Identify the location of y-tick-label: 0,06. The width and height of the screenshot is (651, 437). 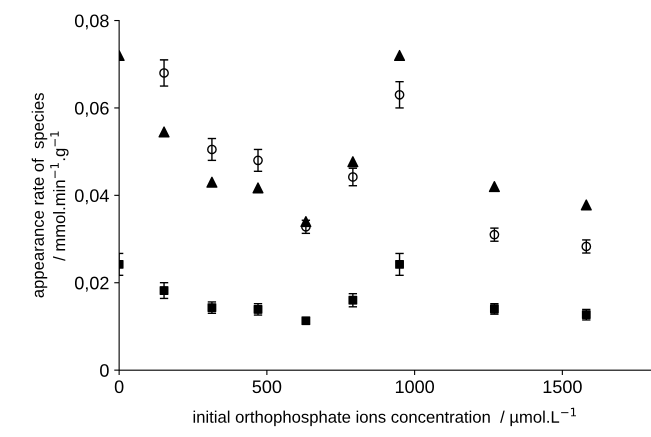
(91, 109).